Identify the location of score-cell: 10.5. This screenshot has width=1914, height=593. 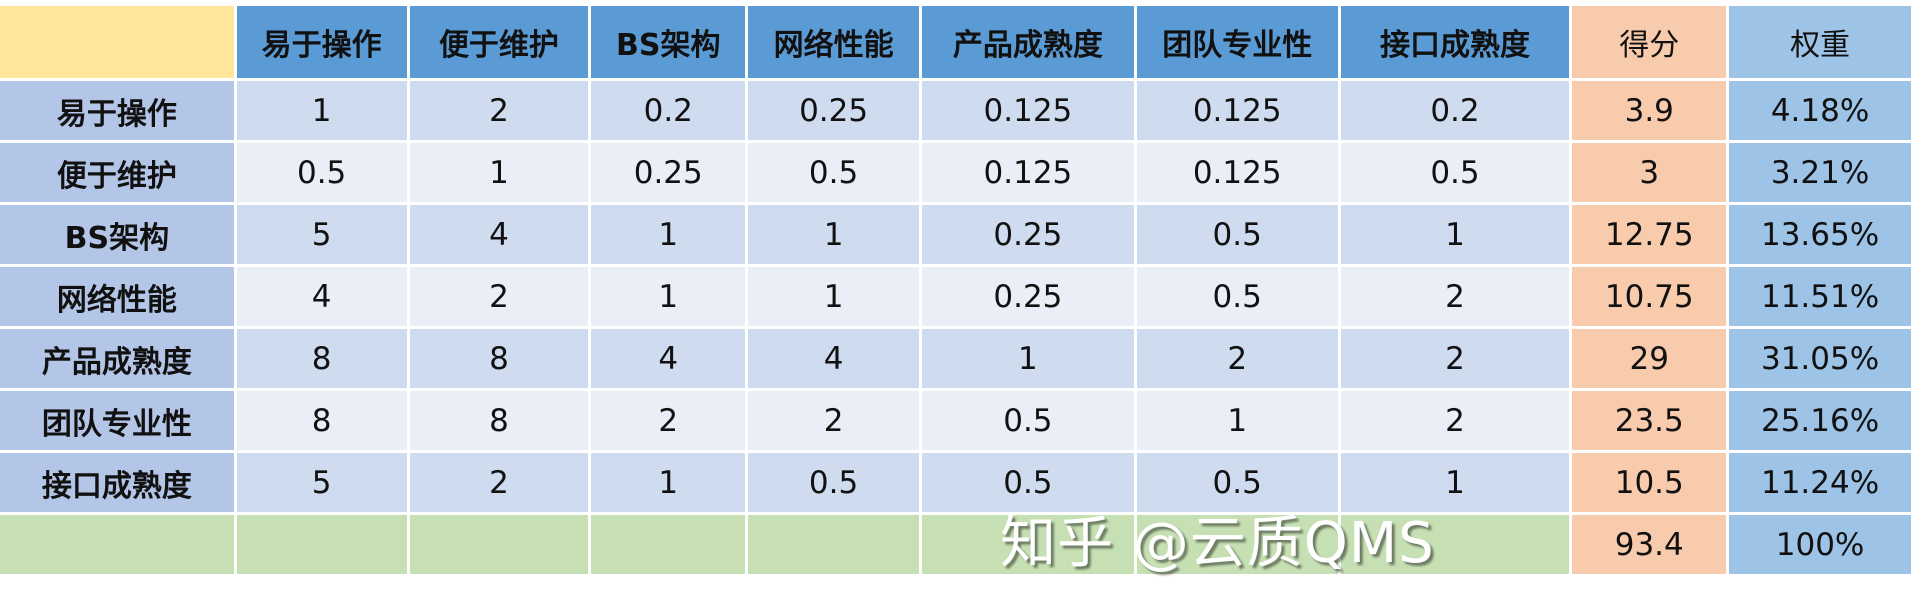
(1649, 482).